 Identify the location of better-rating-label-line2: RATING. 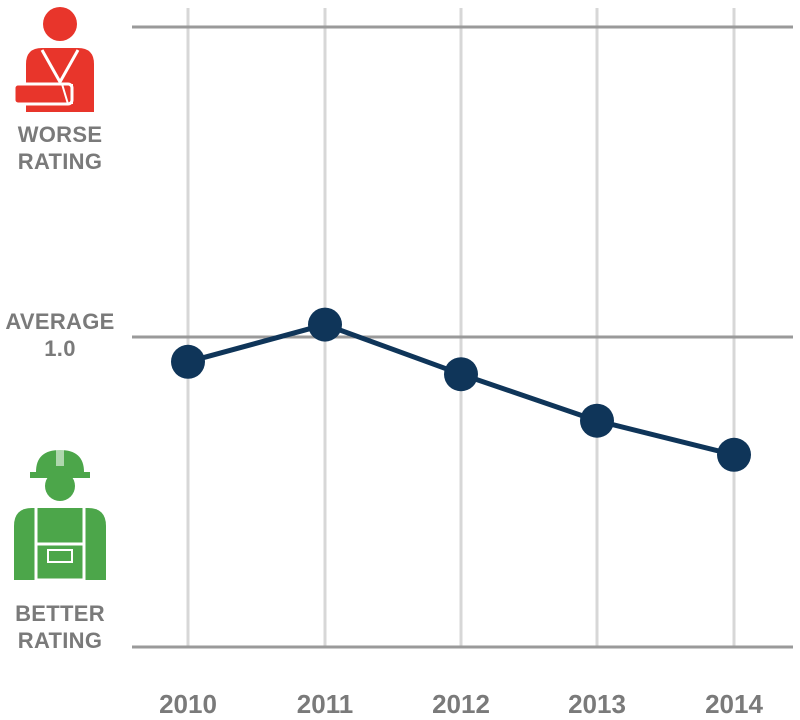
(60, 640).